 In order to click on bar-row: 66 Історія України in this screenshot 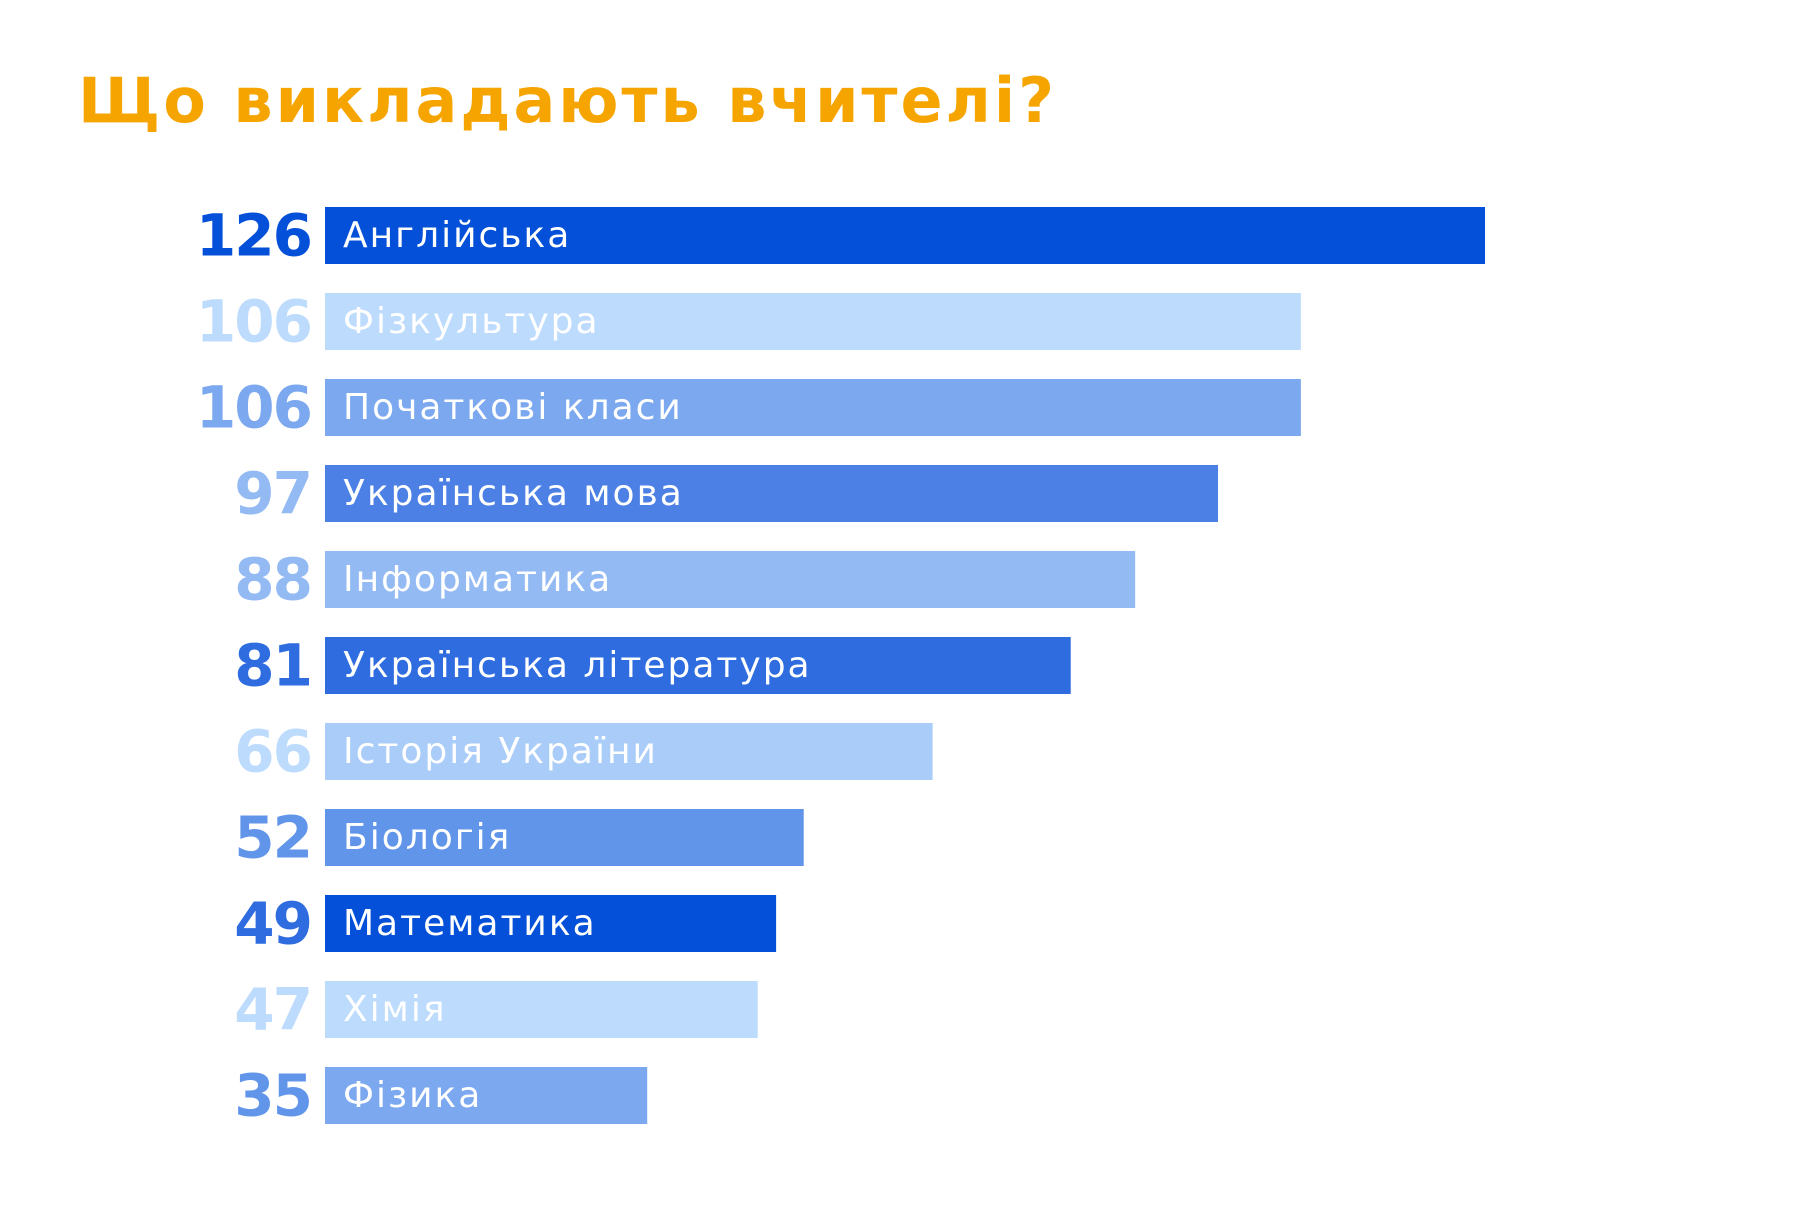, I will do `click(583, 752)`.